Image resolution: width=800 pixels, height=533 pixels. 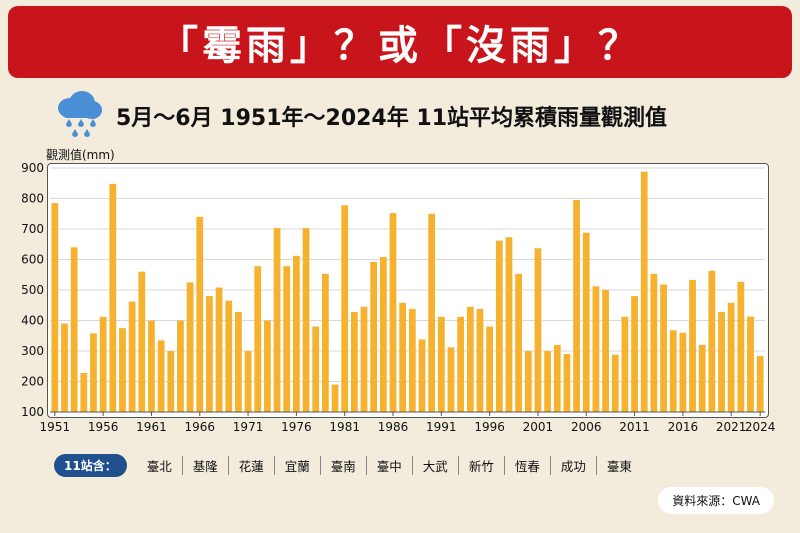 I want to click on y-tick-label: 100, so click(x=32, y=412).